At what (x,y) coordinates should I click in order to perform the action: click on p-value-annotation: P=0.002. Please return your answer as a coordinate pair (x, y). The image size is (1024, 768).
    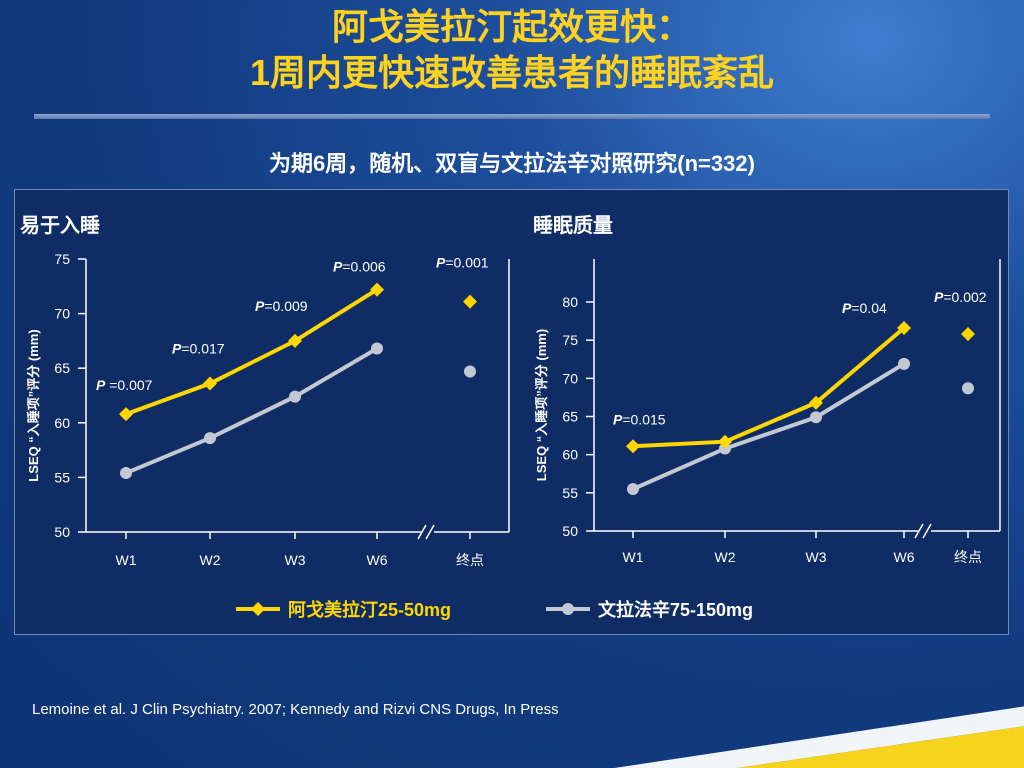
    Looking at the image, I should click on (960, 297).